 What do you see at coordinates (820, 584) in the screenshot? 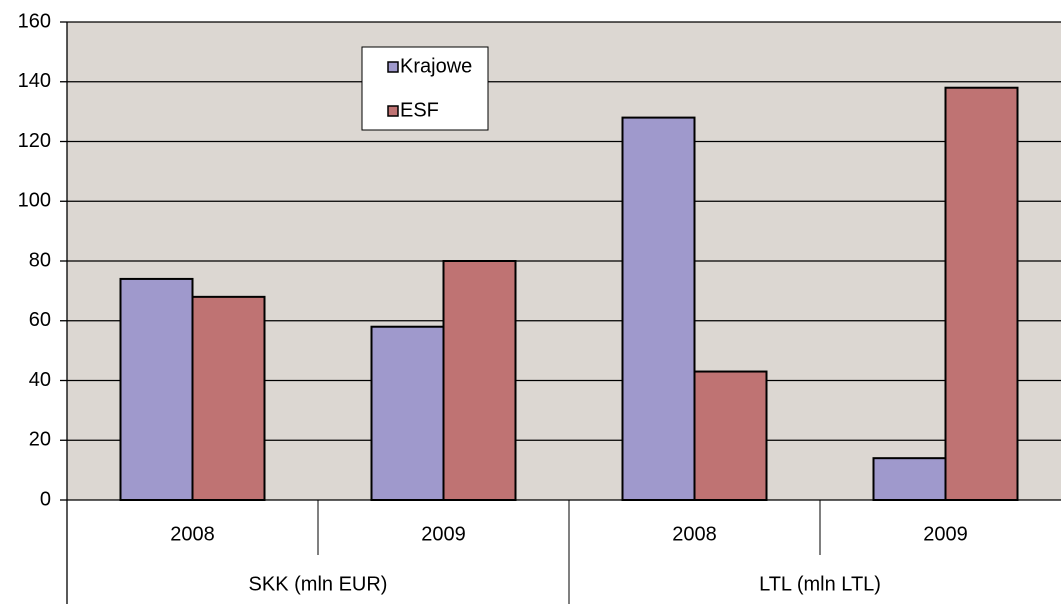
I see `group-label: LTL (mln LTL)` at bounding box center [820, 584].